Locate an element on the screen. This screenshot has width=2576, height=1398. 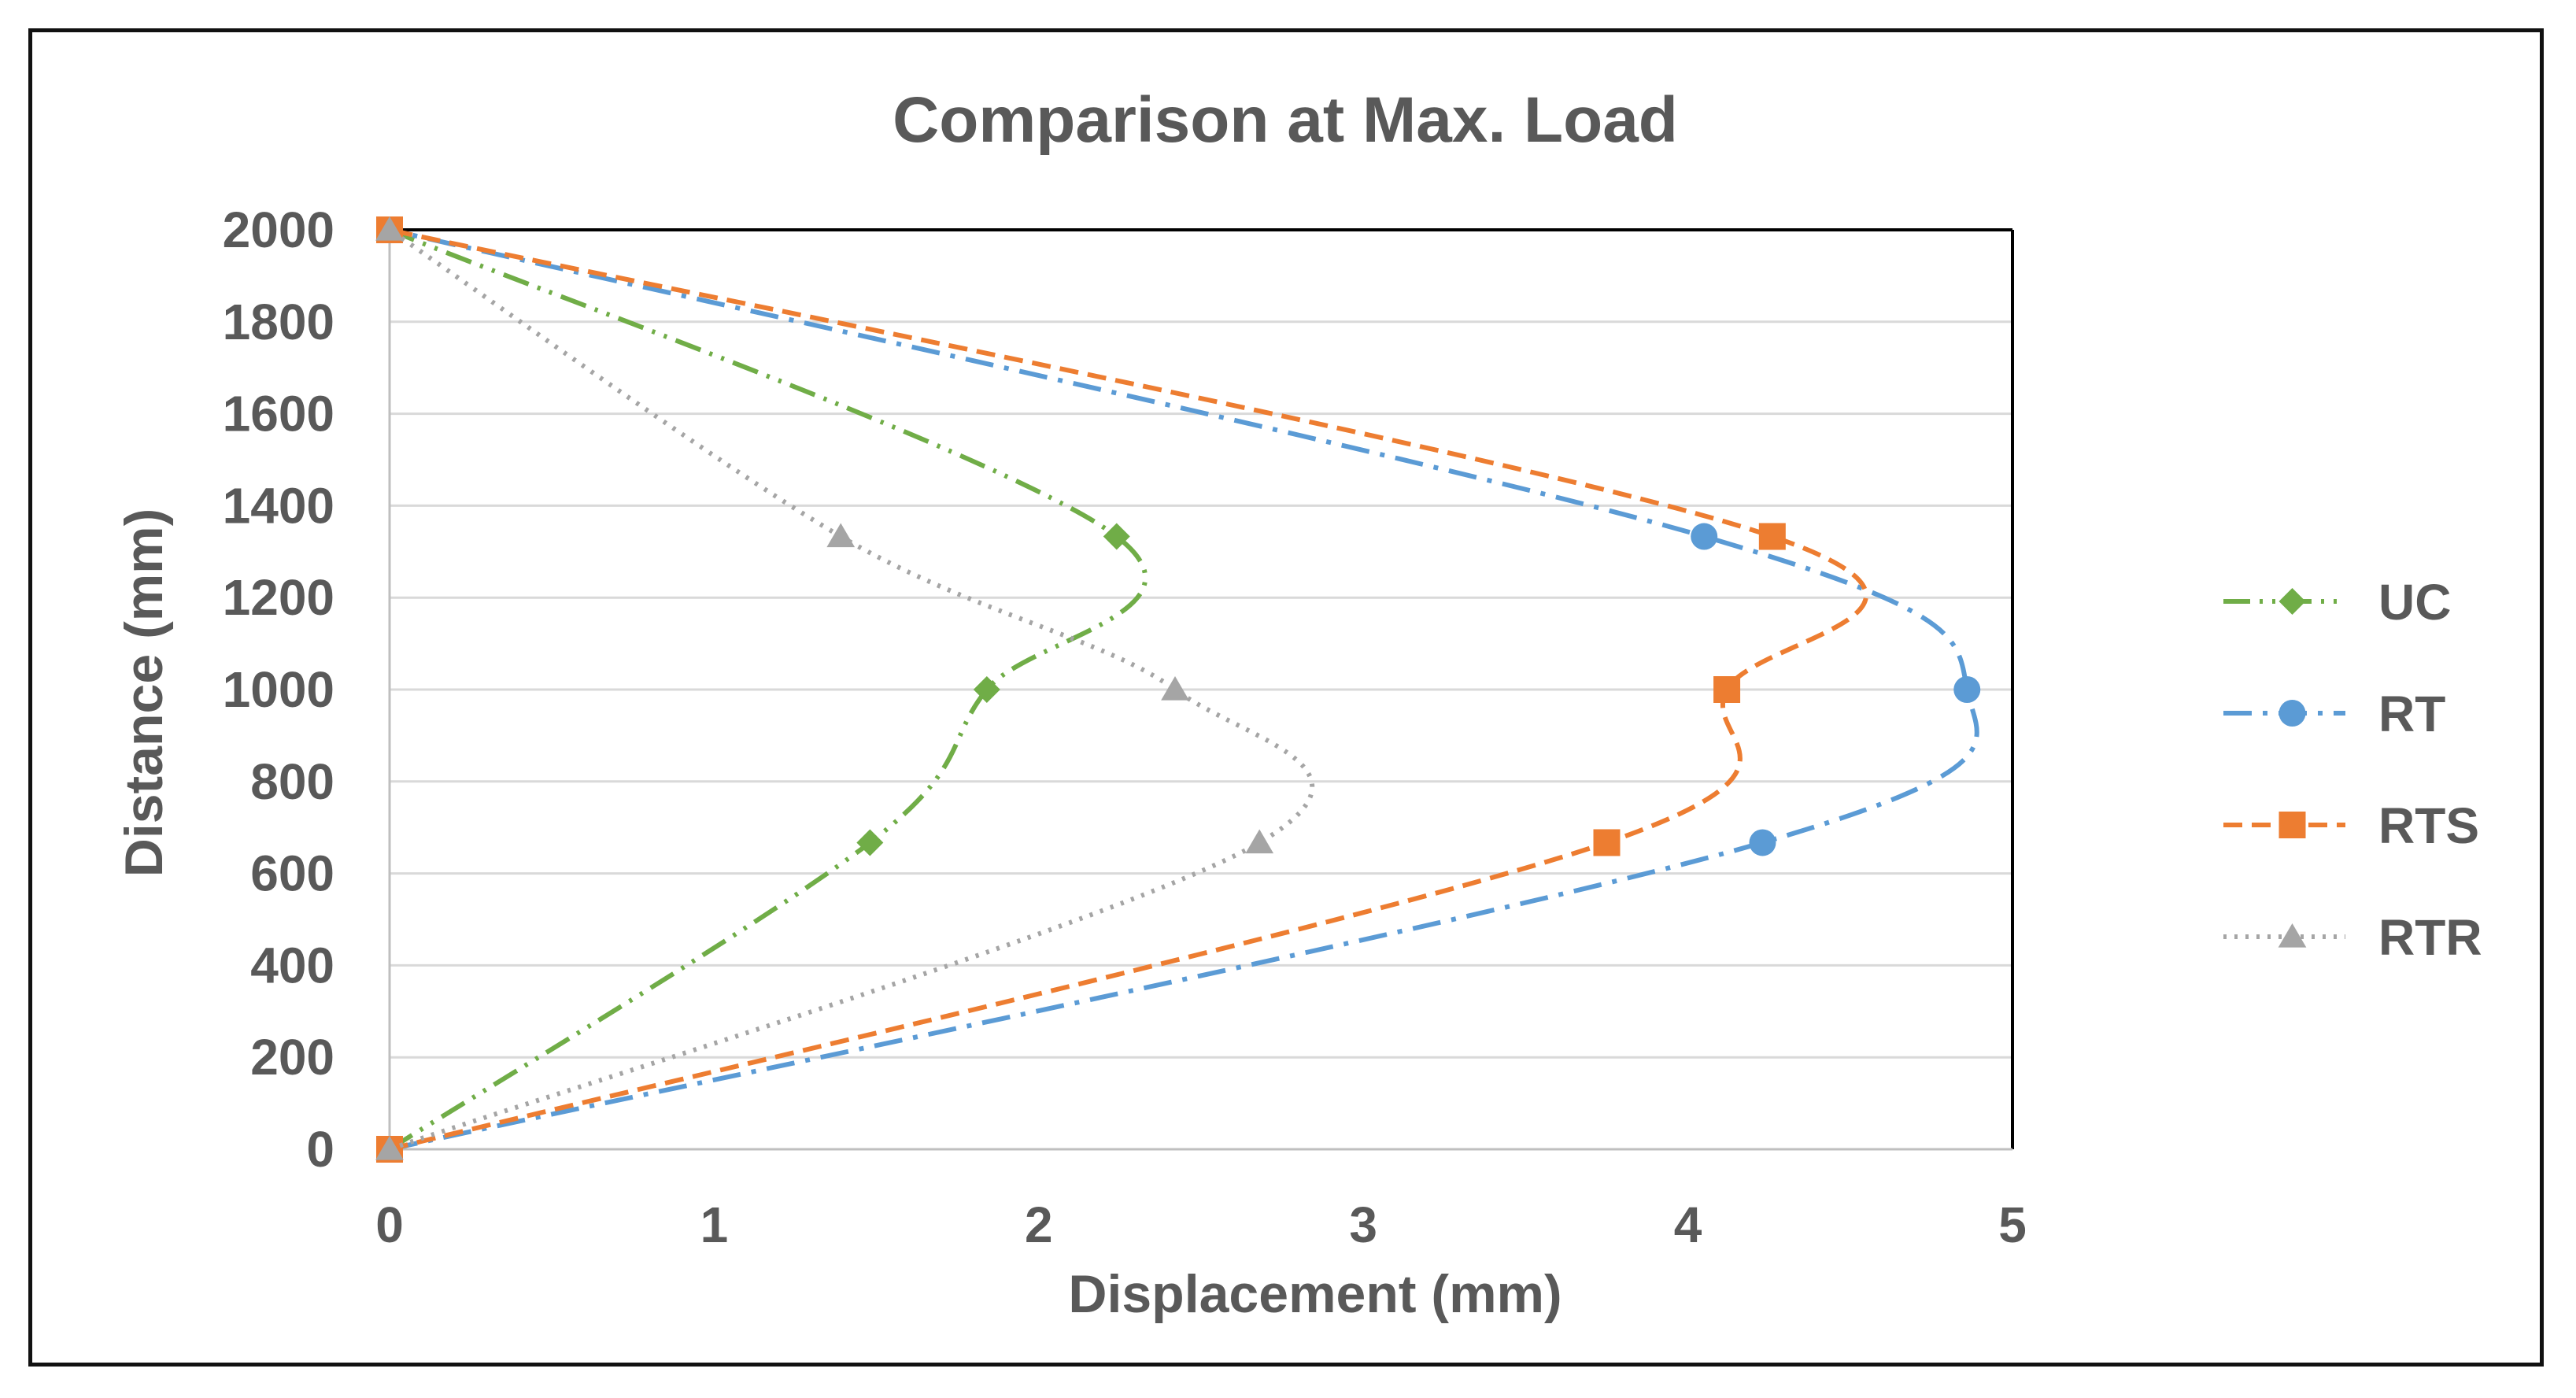
x-tick-label: 3 is located at coordinates (1363, 1224).